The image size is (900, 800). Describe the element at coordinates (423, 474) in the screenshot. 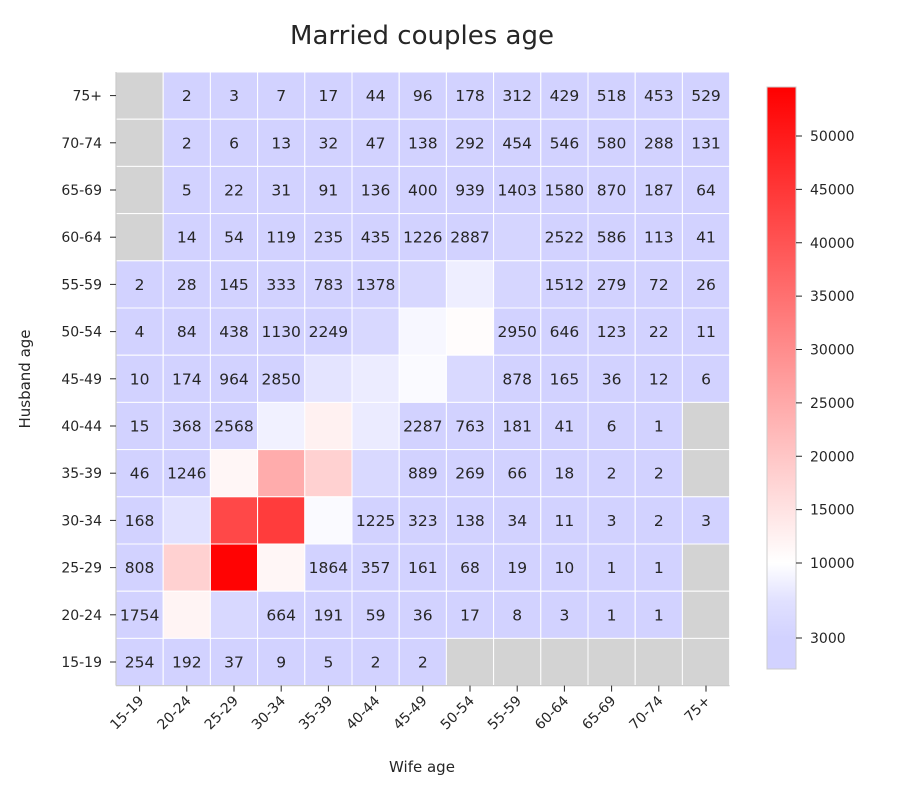

I see `cell-value-label: 889` at that location.